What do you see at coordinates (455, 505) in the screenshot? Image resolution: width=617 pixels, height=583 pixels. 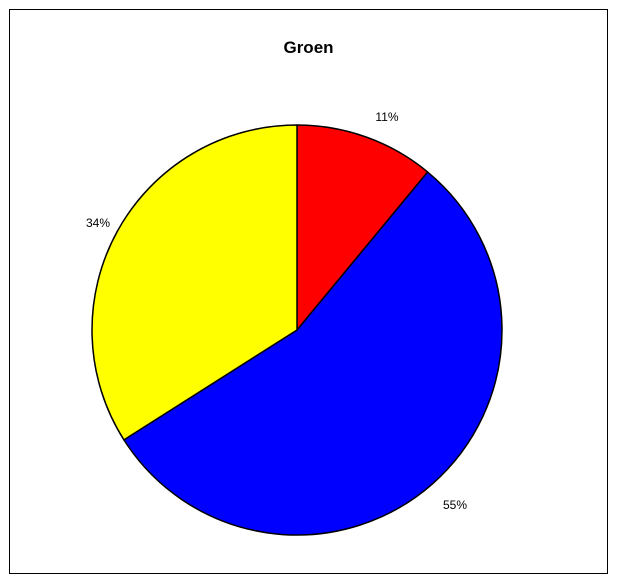 I see `pie-slice-label-2: 55%` at bounding box center [455, 505].